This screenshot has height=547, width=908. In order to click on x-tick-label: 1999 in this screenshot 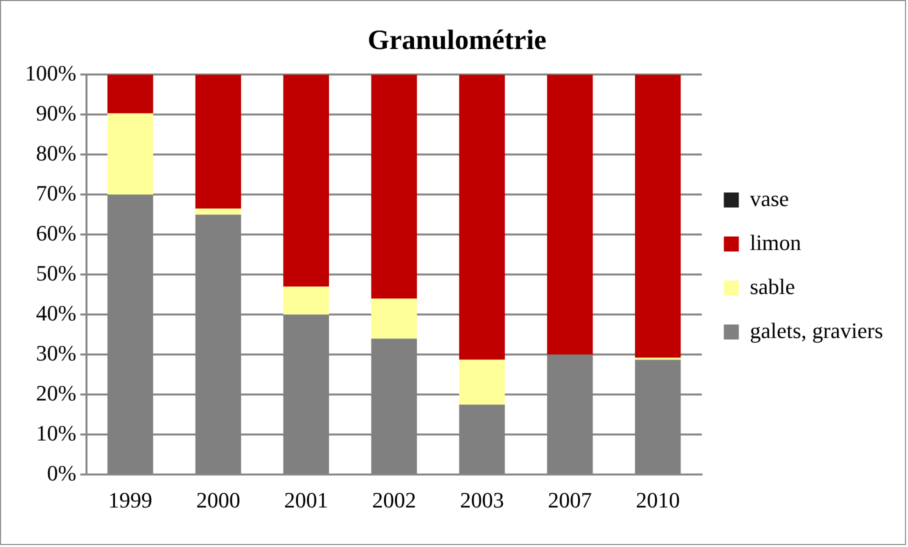, I will do `click(130, 500)`.